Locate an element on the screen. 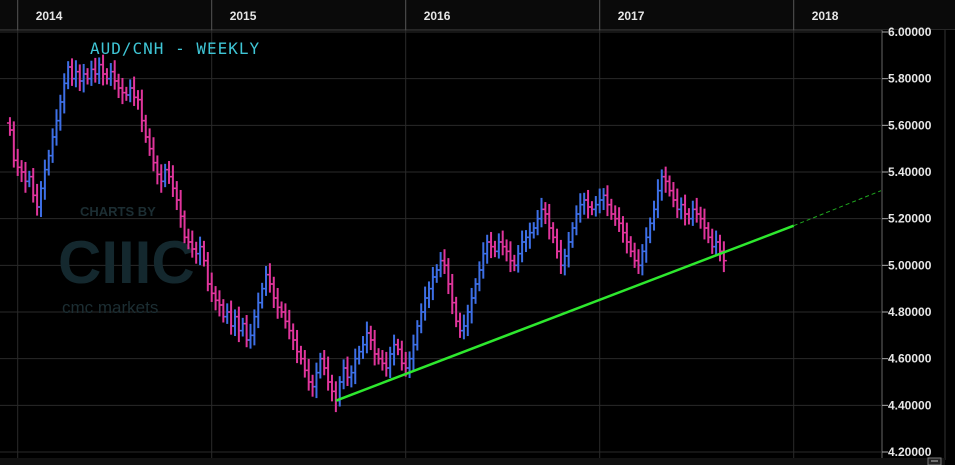  chart-title: AUD/CNH - WEEKLY is located at coordinates (175, 48).